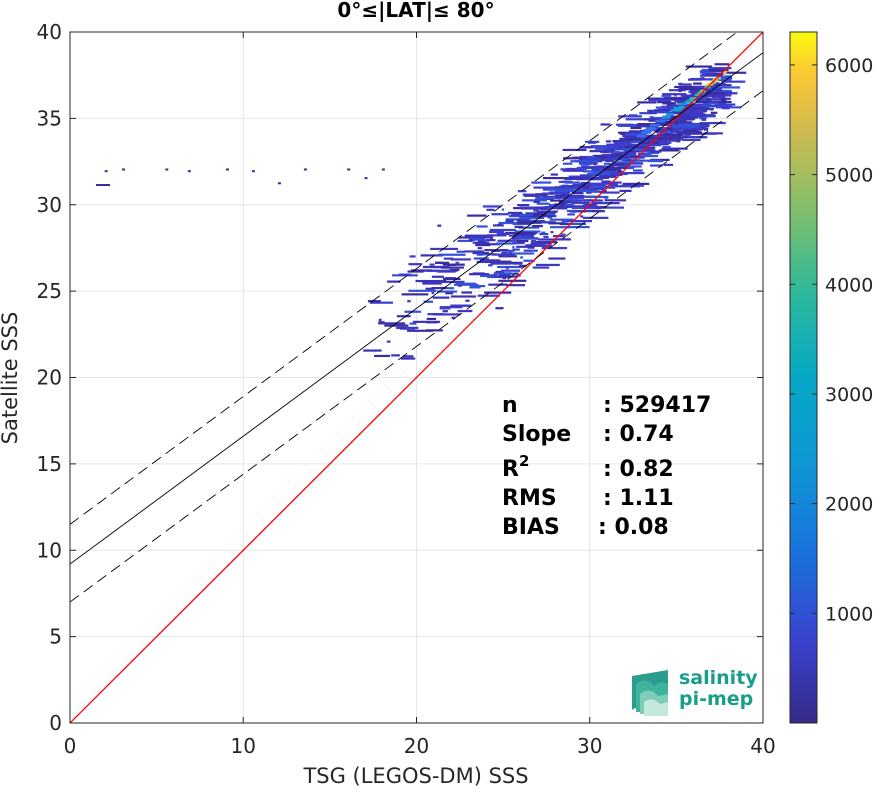 Image resolution: width=879 pixels, height=789 pixels. Describe the element at coordinates (49, 378) in the screenshot. I see `y-tick-label: 20` at that location.